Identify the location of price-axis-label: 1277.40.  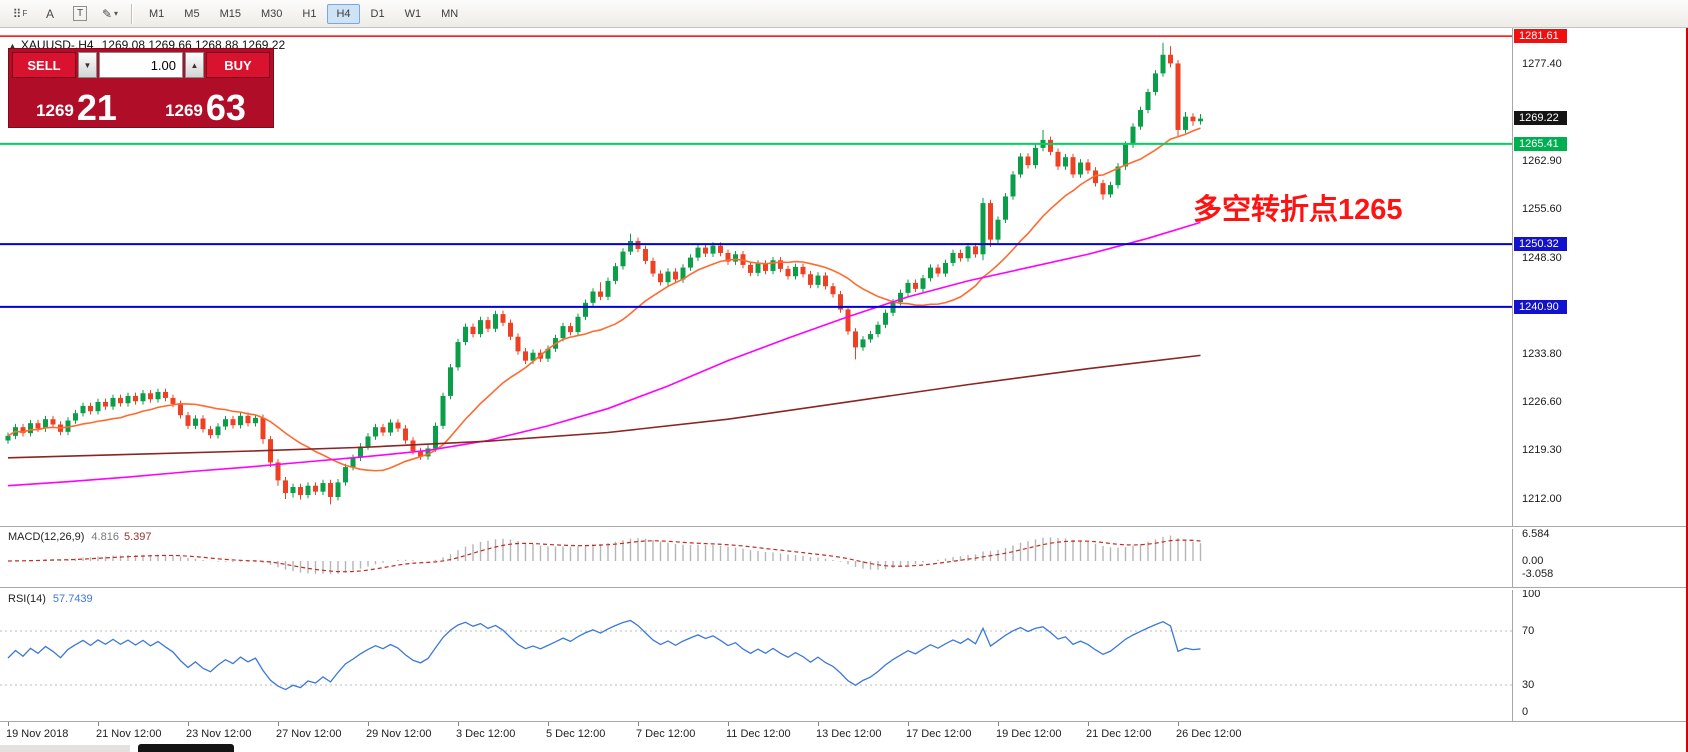
(1542, 64).